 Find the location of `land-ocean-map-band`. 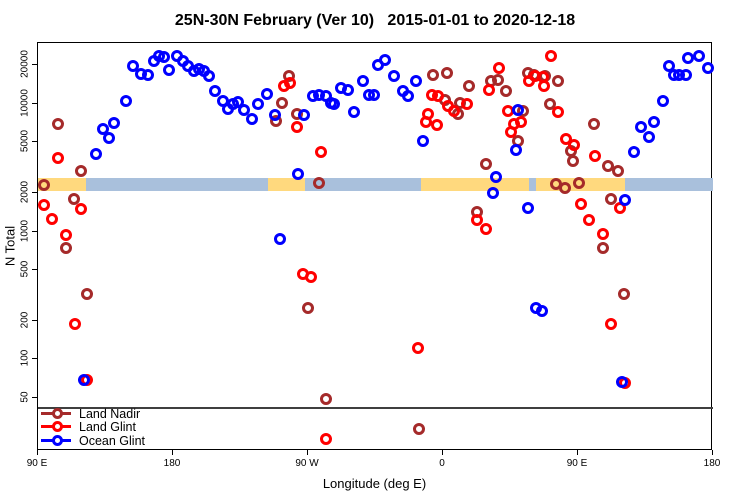

land-ocean-map-band is located at coordinates (375, 185).